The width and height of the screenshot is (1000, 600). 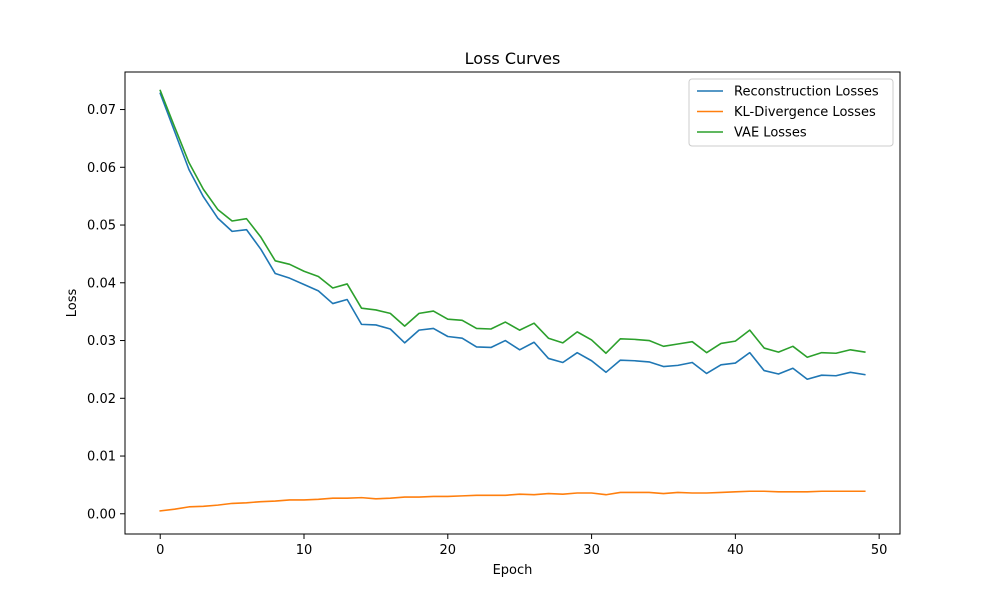 I want to click on x-tick-label: 40, so click(x=735, y=550).